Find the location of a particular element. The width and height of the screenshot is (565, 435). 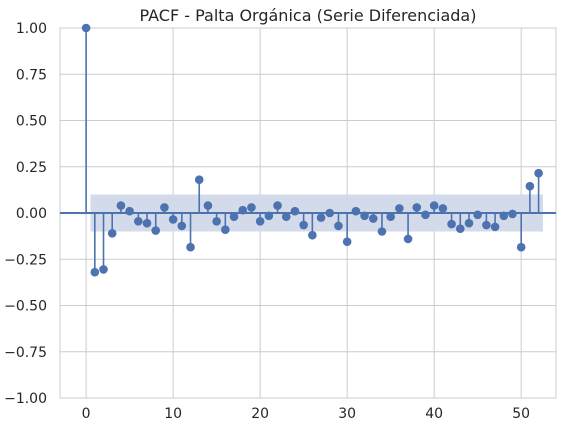

x-tick-label: 40 is located at coordinates (434, 414).